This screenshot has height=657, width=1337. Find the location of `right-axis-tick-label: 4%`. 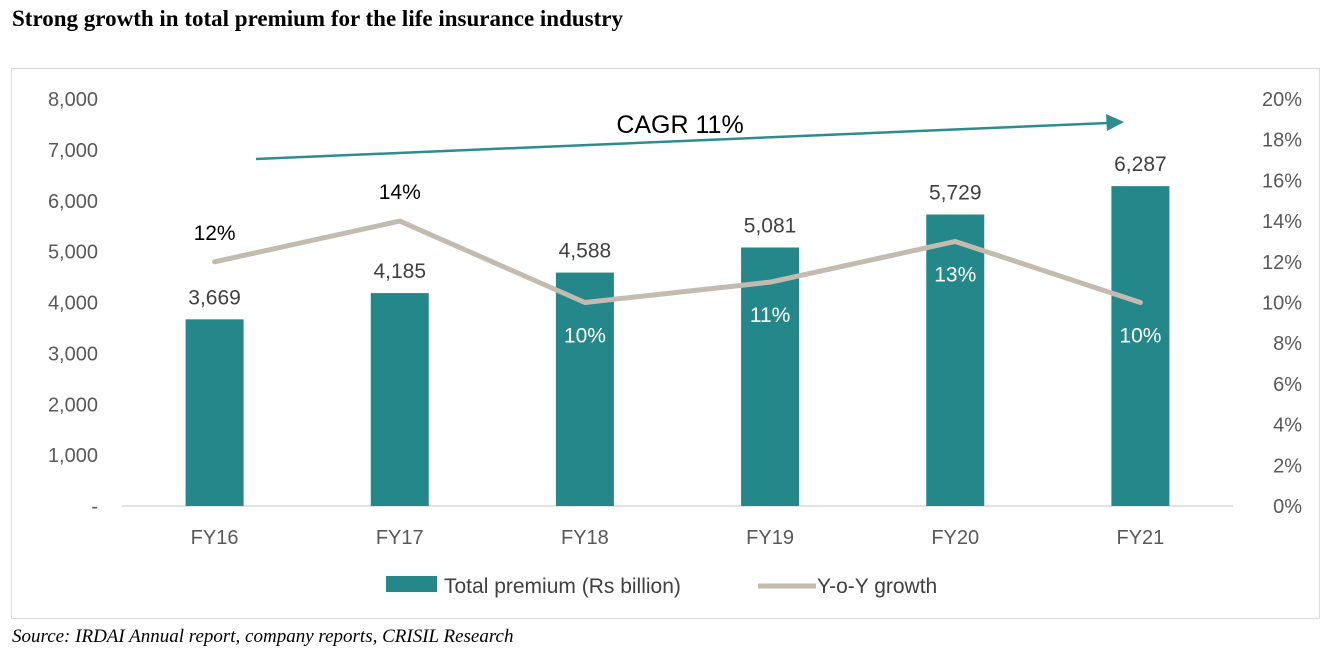

right-axis-tick-label: 4% is located at coordinates (1287, 426).